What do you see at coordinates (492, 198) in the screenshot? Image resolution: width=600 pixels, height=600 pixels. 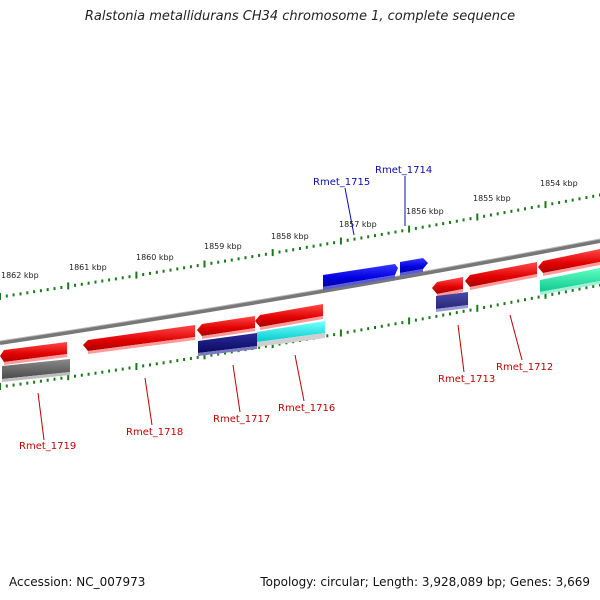 I see `scale-label-1855kbp: 1855 kbp` at bounding box center [492, 198].